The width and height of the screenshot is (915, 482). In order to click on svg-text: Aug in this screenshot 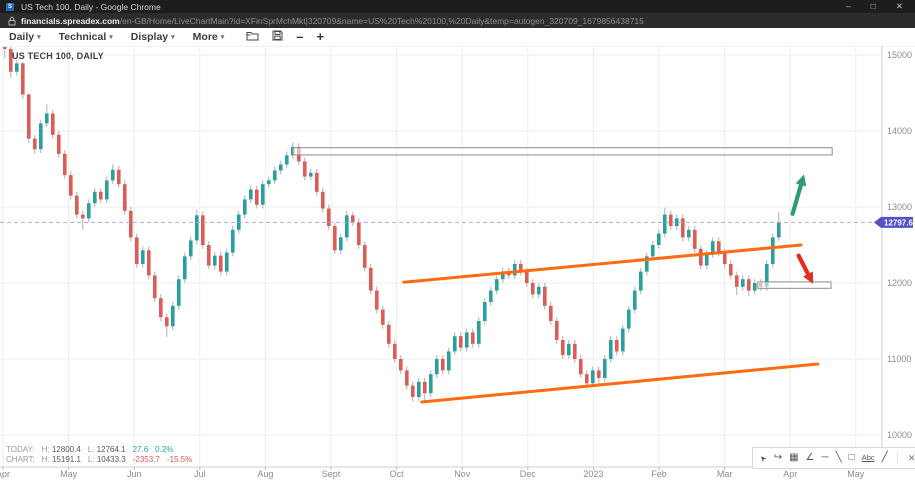, I will do `click(265, 474)`.